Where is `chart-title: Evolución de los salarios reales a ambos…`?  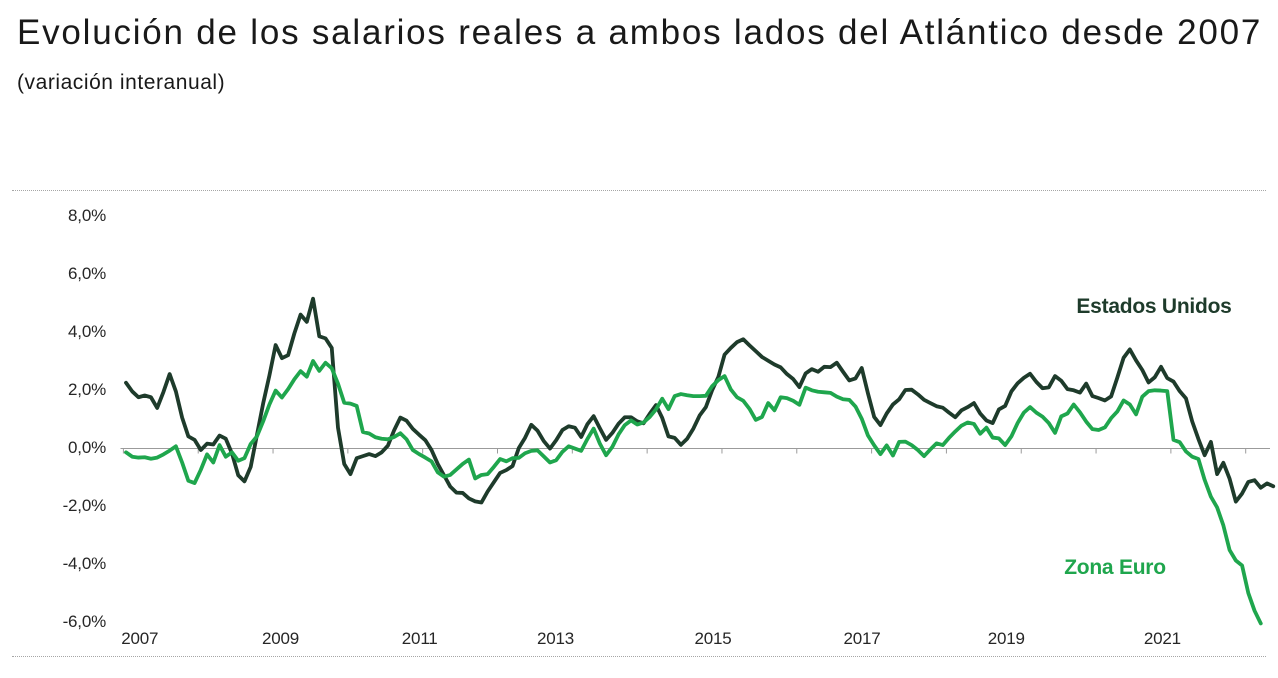 chart-title: Evolución de los salarios reales a ambos… is located at coordinates (640, 32).